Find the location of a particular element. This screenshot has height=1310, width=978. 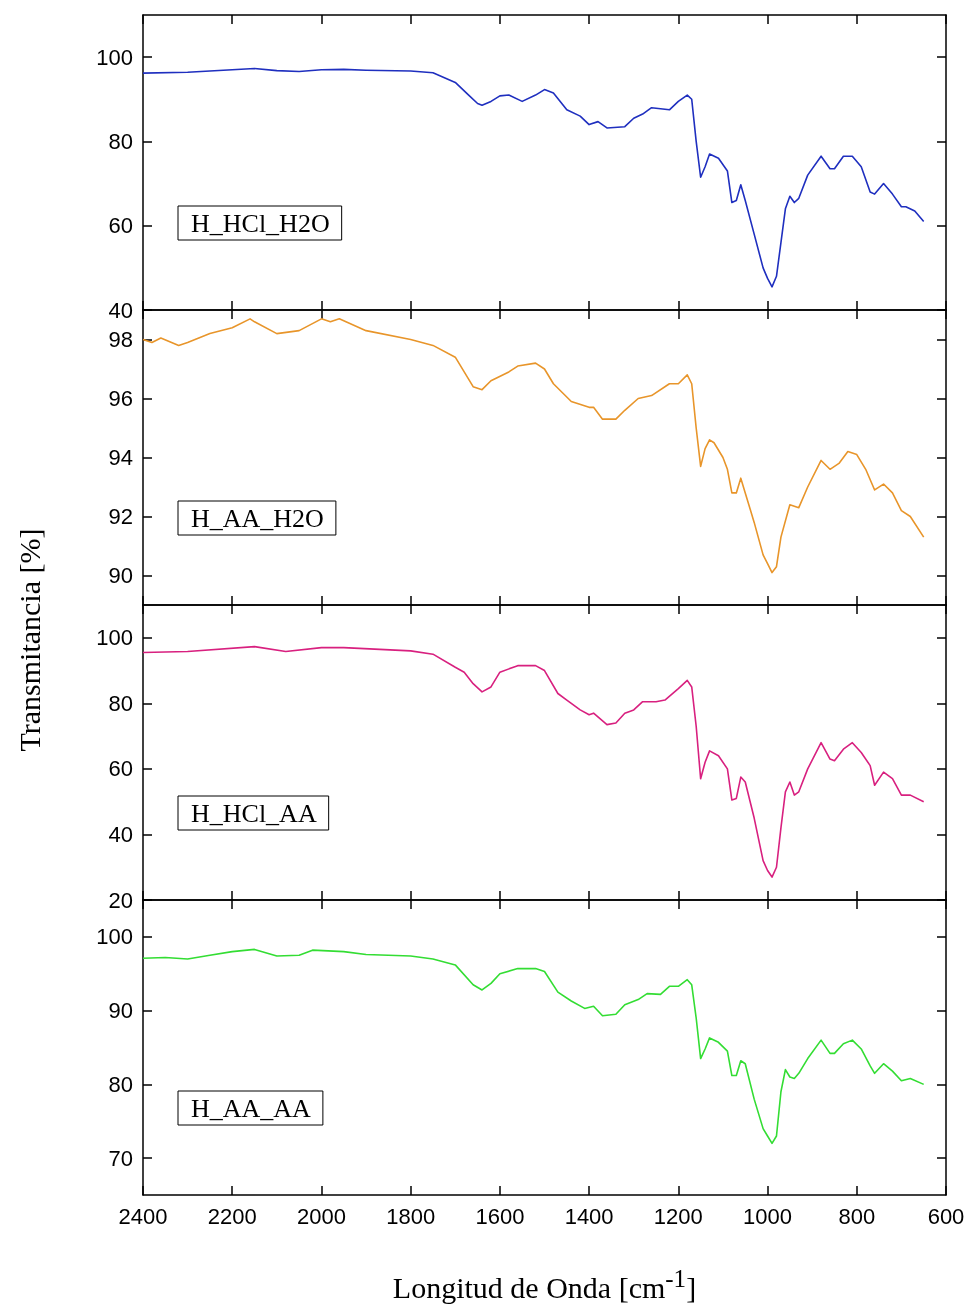

y-tick-label: 98 is located at coordinates (120, 339).